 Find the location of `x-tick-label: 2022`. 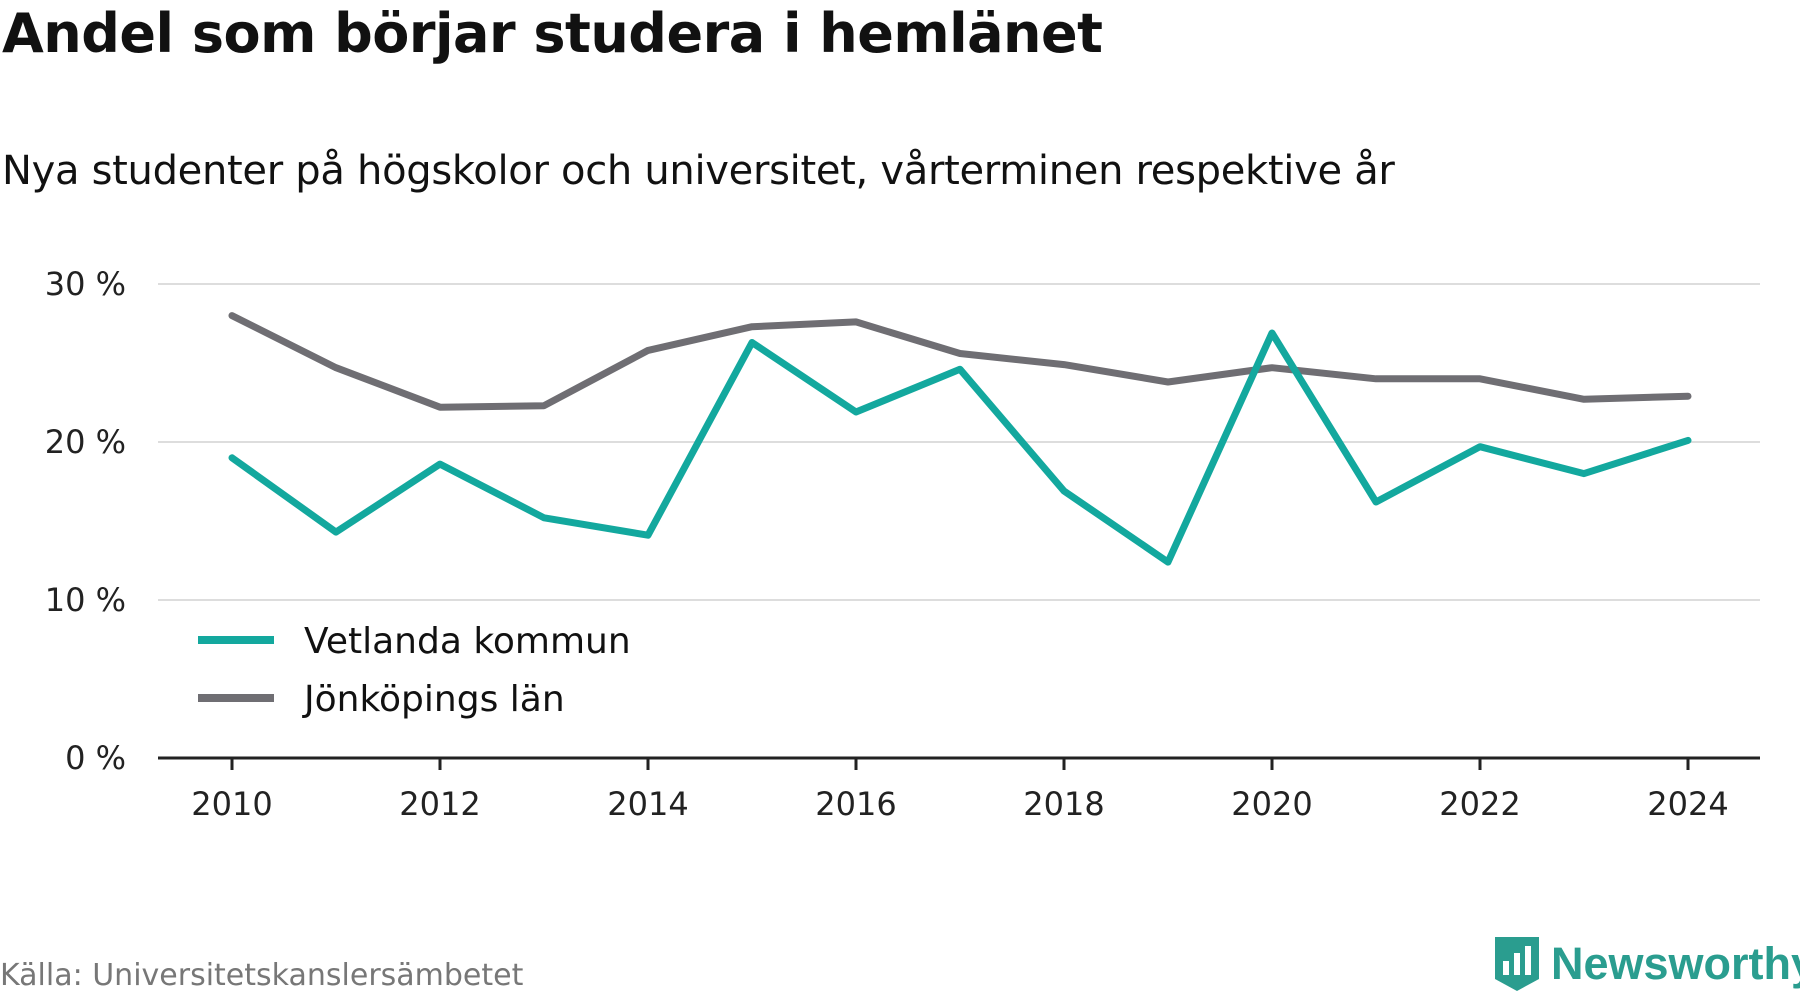

x-tick-label: 2022 is located at coordinates (1479, 804).